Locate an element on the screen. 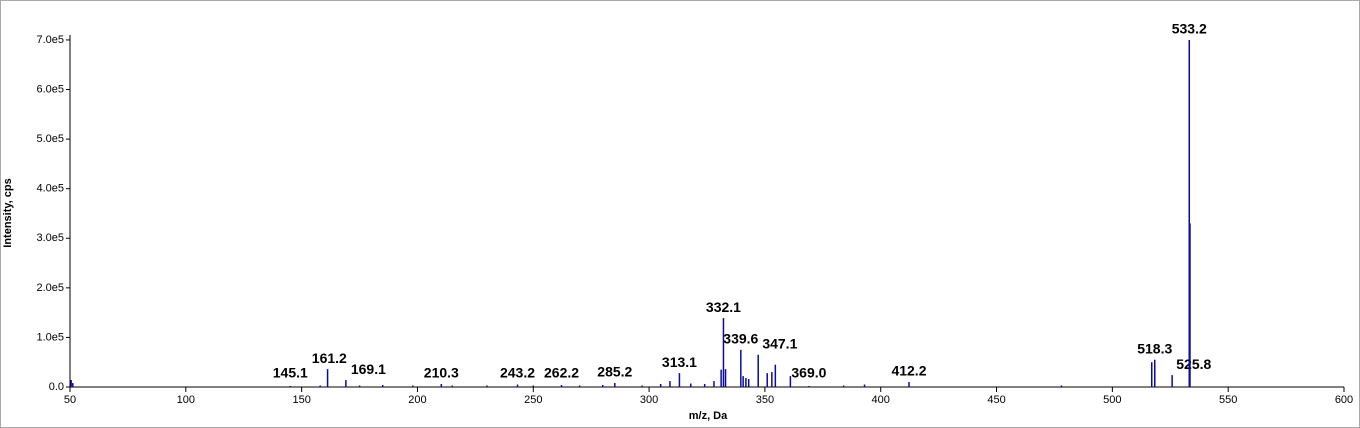 The image size is (1360, 428). peak-label: 145.1 is located at coordinates (290, 373).